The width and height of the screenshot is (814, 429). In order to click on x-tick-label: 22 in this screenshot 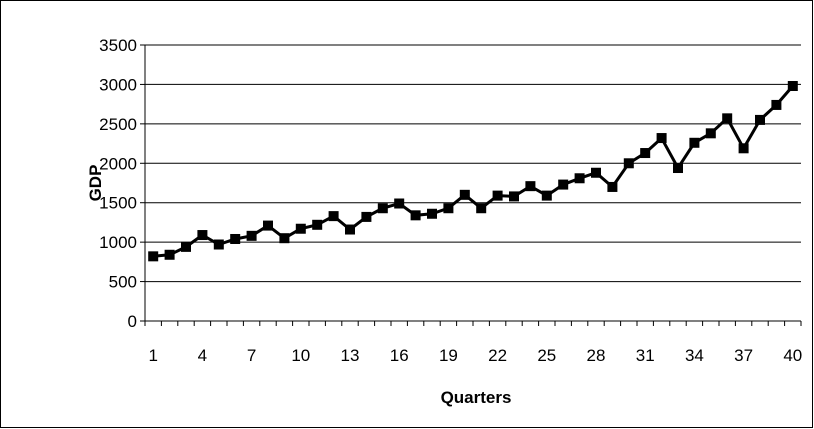, I will do `click(497, 355)`.